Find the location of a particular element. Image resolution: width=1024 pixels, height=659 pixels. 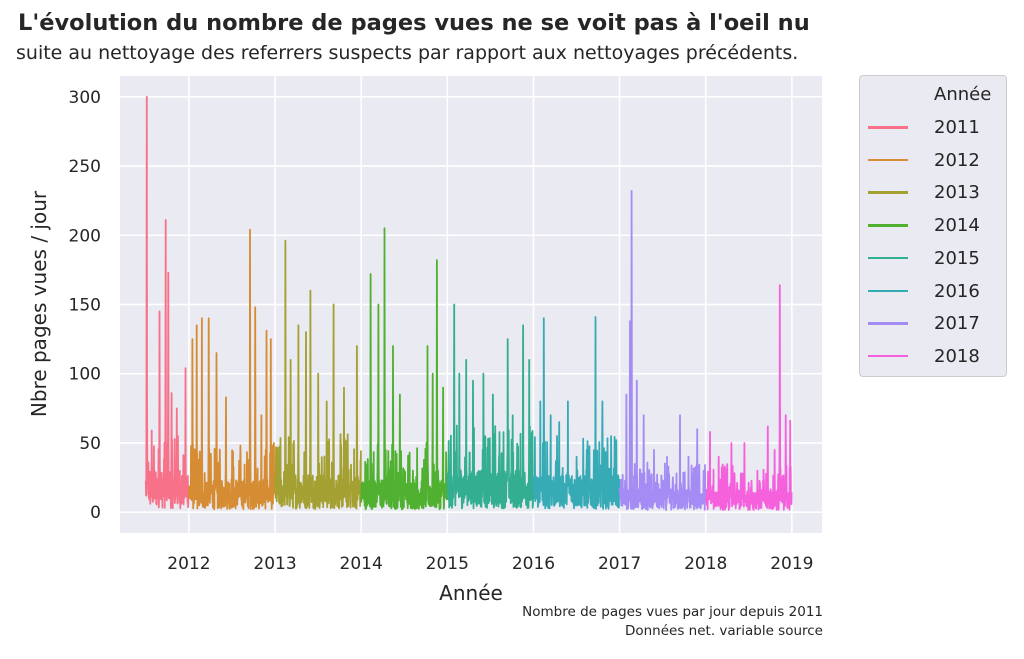

x-tick-label: 2017 is located at coordinates (619, 564).